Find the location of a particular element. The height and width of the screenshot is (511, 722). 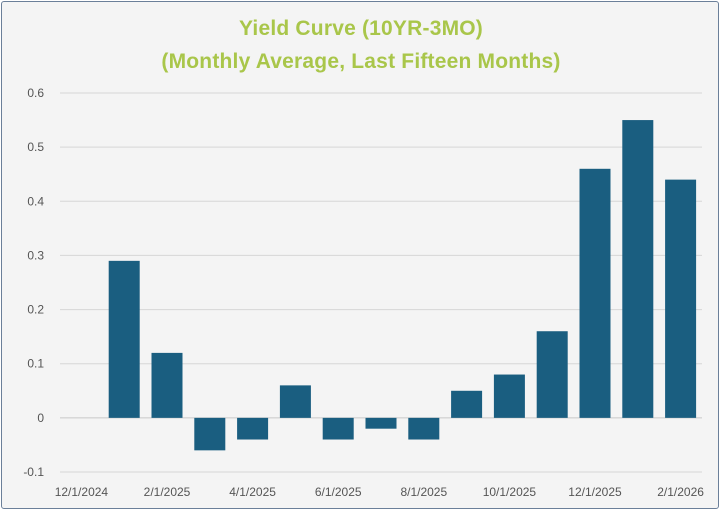

x-tick-label: 6/1/2025 is located at coordinates (338, 492).